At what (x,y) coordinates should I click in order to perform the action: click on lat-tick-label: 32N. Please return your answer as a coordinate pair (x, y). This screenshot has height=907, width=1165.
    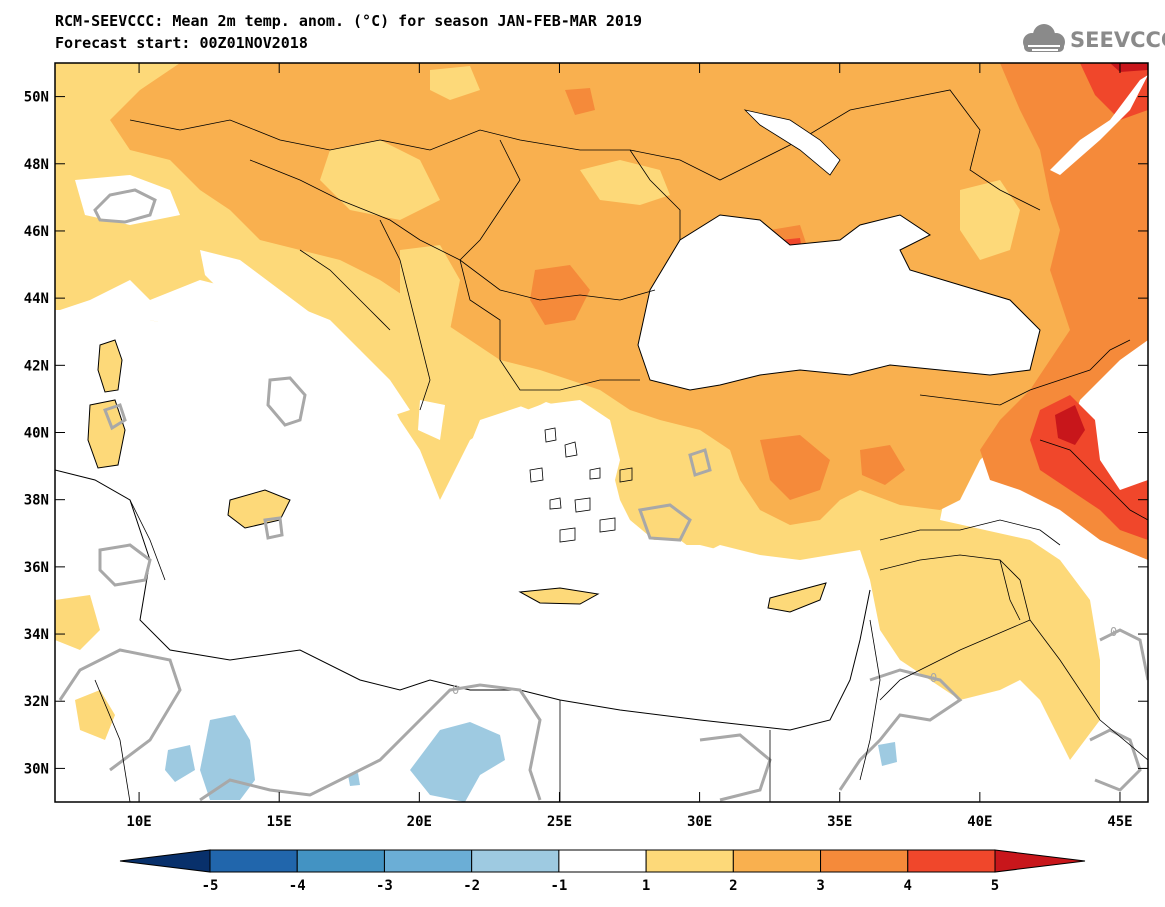
    Looking at the image, I should click on (36, 702).